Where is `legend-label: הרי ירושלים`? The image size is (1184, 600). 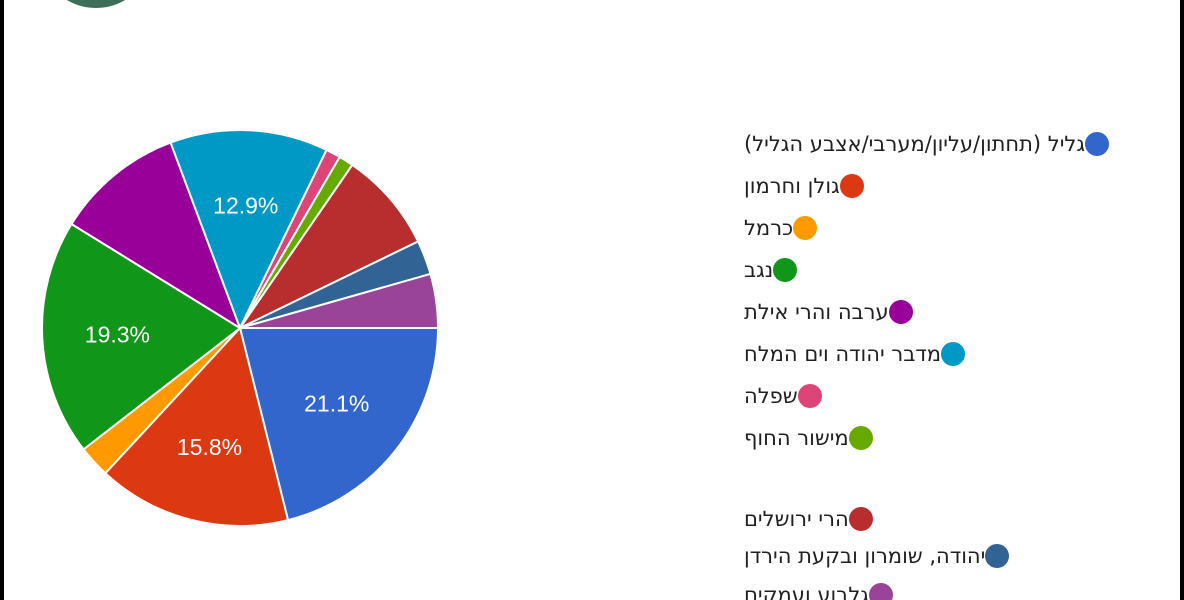 legend-label: הרי ירושלים is located at coordinates (796, 519).